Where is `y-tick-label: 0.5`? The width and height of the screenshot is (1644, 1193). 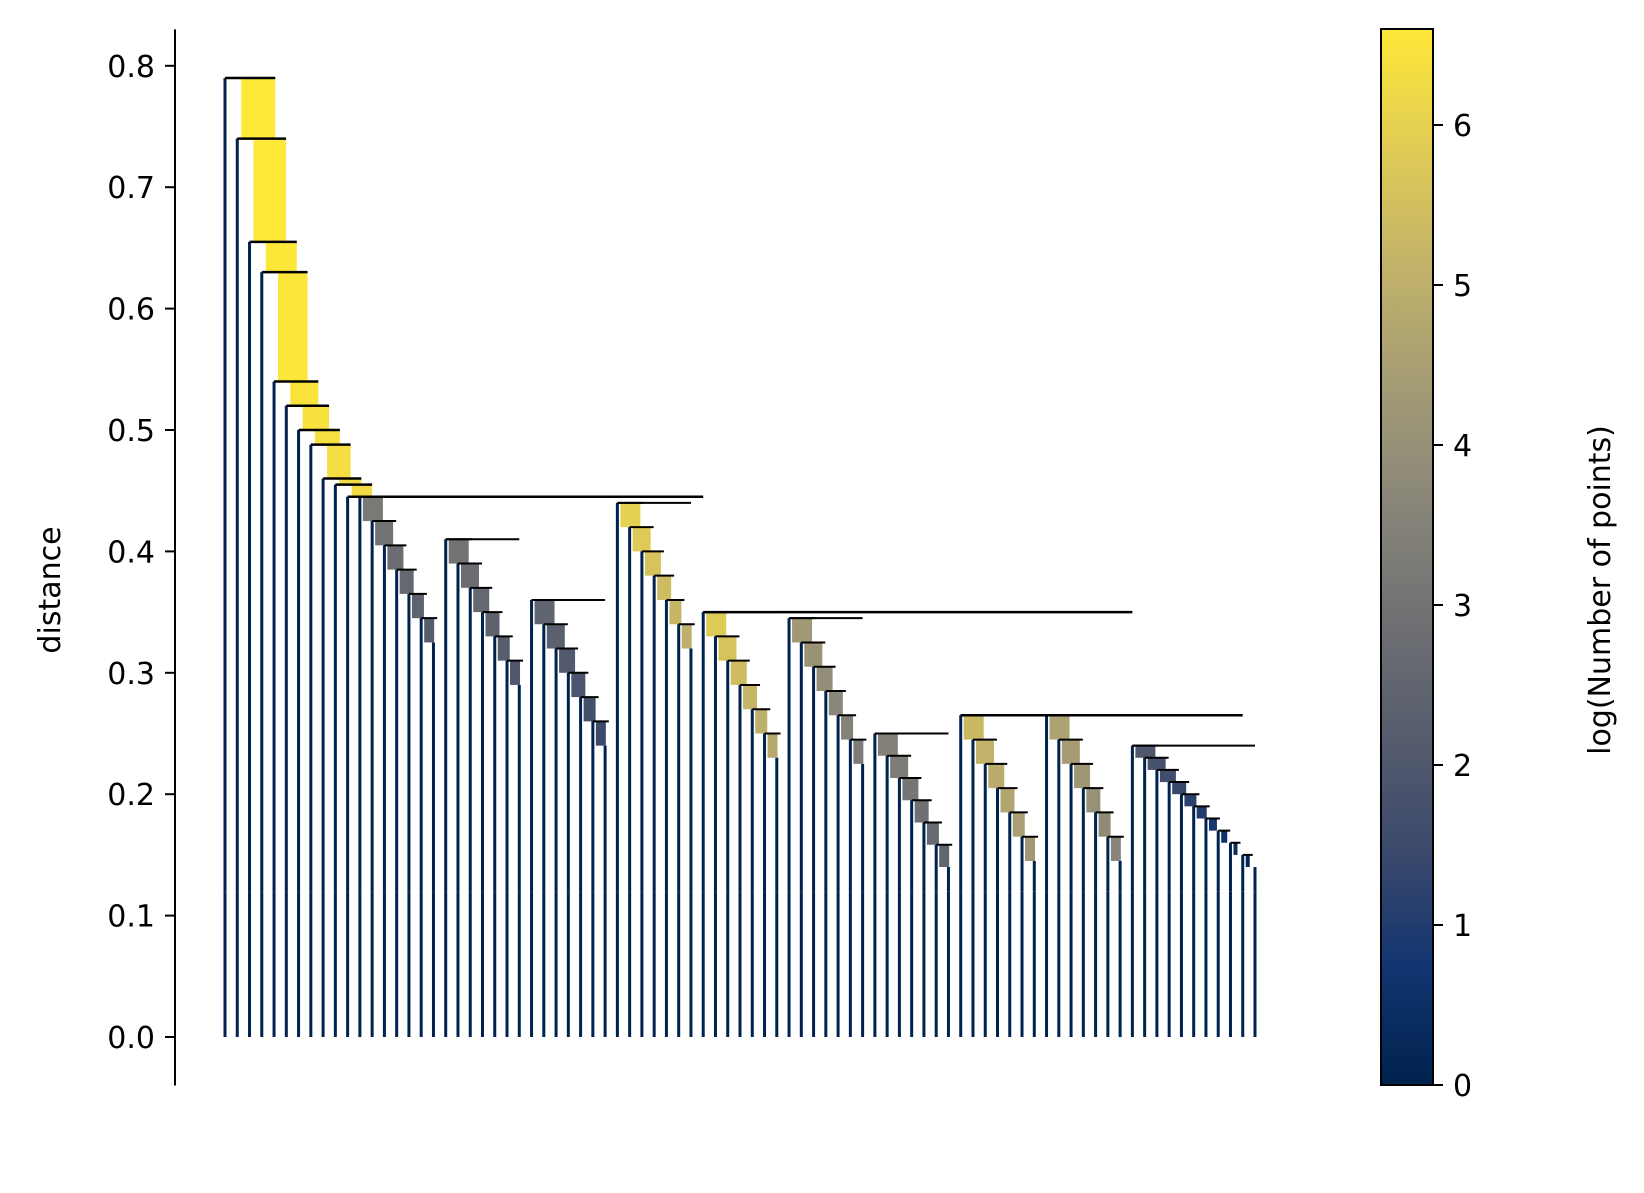
y-tick-label: 0.5 is located at coordinates (131, 431).